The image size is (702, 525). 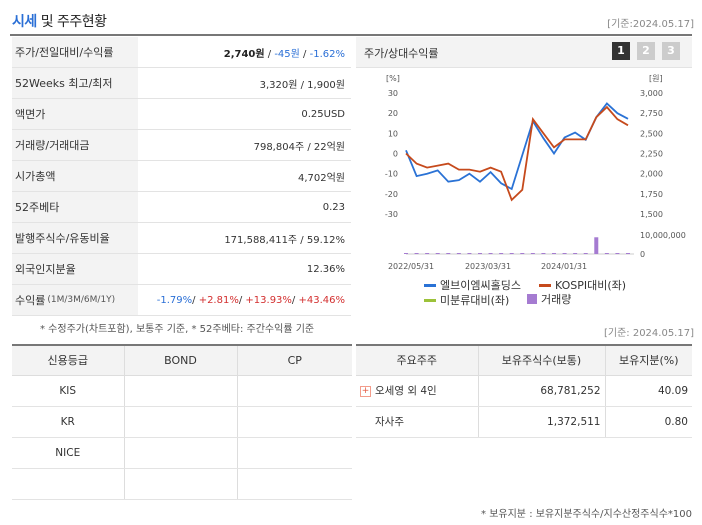 What do you see at coordinates (642, 254) in the screenshot?
I see `volume-axis-tick-label: 0` at bounding box center [642, 254].